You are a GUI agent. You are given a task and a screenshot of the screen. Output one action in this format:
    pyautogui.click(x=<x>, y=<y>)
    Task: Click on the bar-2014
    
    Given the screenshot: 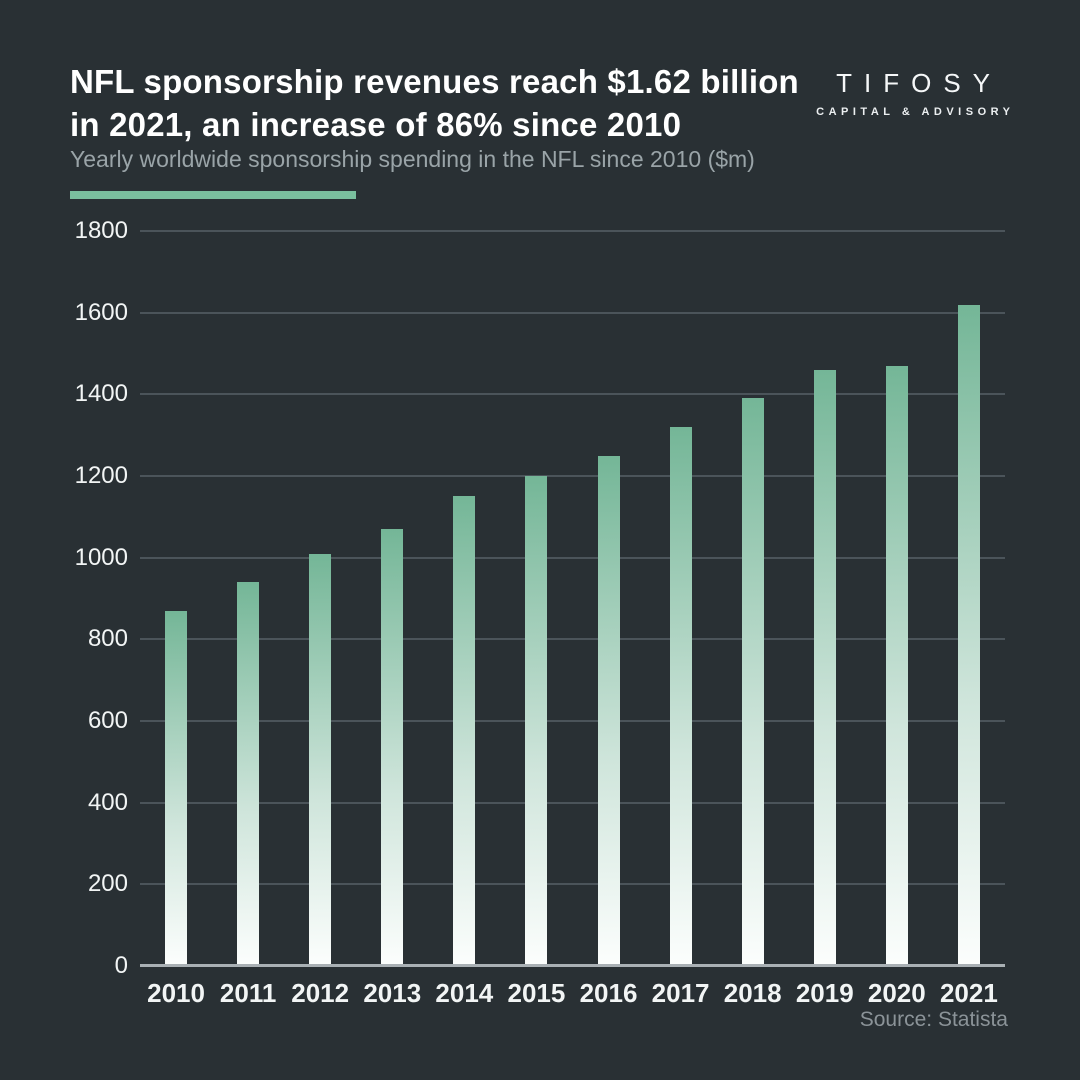 What is the action you would take?
    pyautogui.click(x=464, y=731)
    